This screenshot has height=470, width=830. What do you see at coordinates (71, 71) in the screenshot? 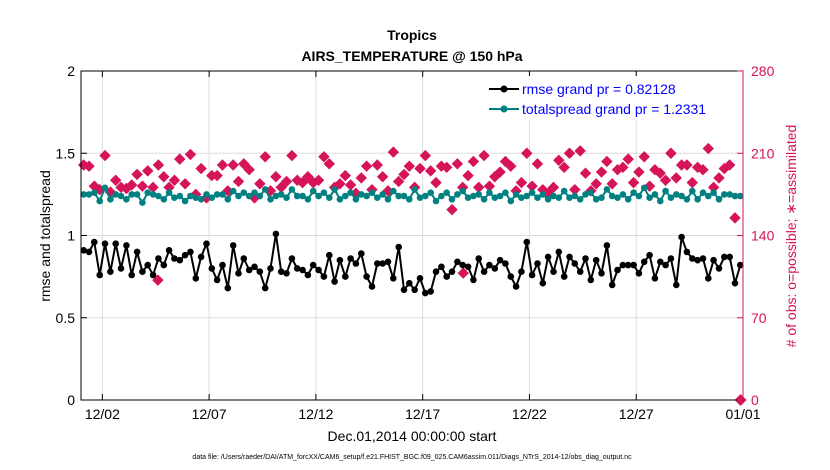
I see `y-left-tick-label: 2` at bounding box center [71, 71].